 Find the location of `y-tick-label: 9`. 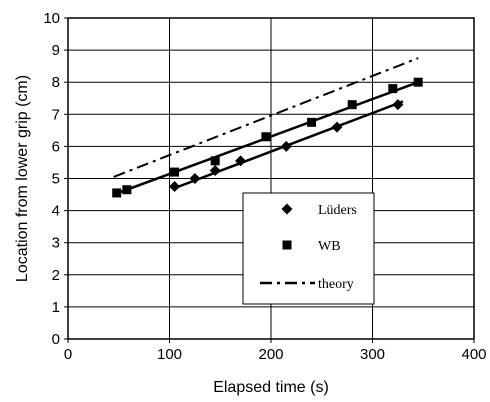

y-tick-label: 9 is located at coordinates (56, 50).